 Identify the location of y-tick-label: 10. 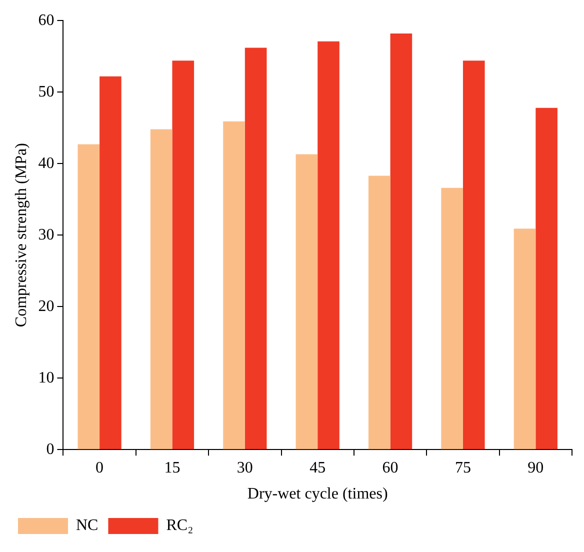
(46, 377).